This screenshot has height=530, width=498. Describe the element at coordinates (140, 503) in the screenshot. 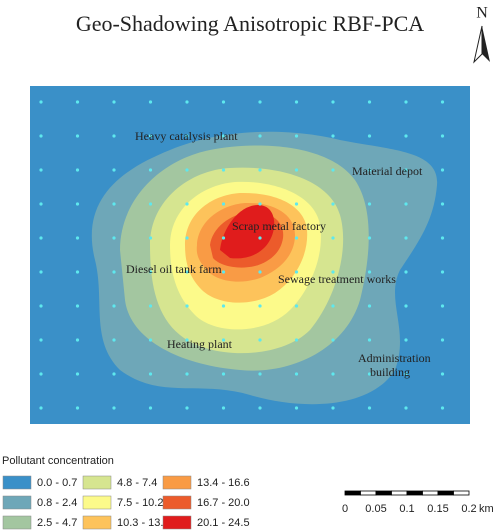

I see `legend-label: 7.5 - 10.2` at that location.